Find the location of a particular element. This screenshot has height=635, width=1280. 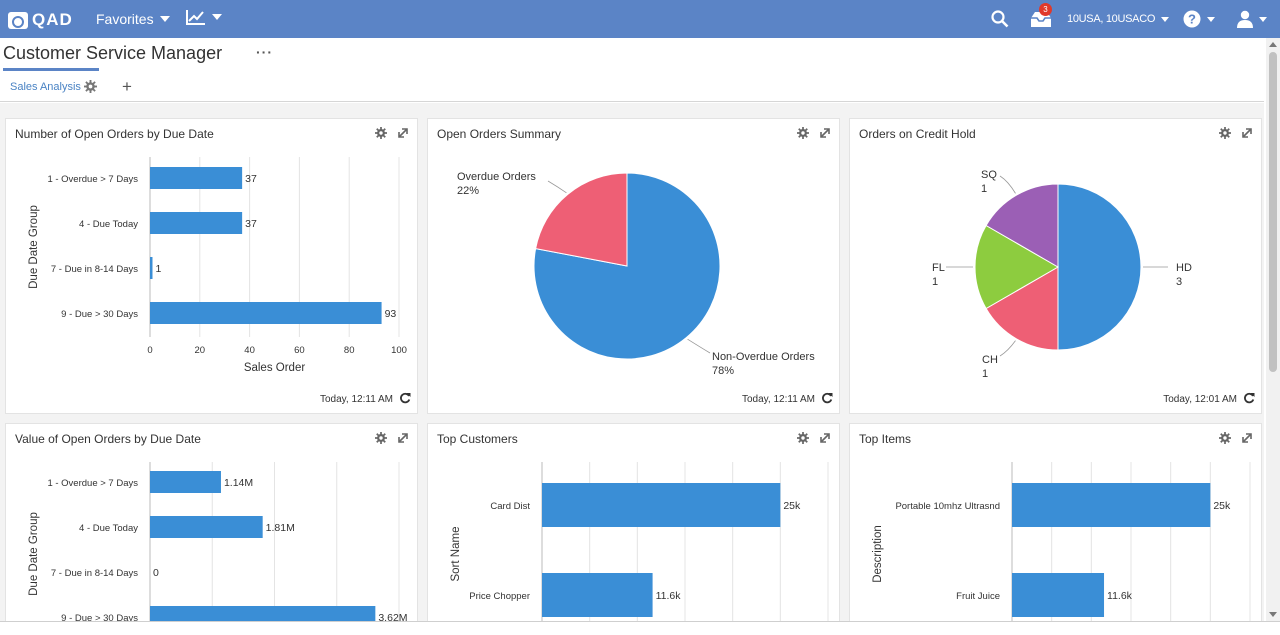

x-tick-label: 0 is located at coordinates (149, 350).